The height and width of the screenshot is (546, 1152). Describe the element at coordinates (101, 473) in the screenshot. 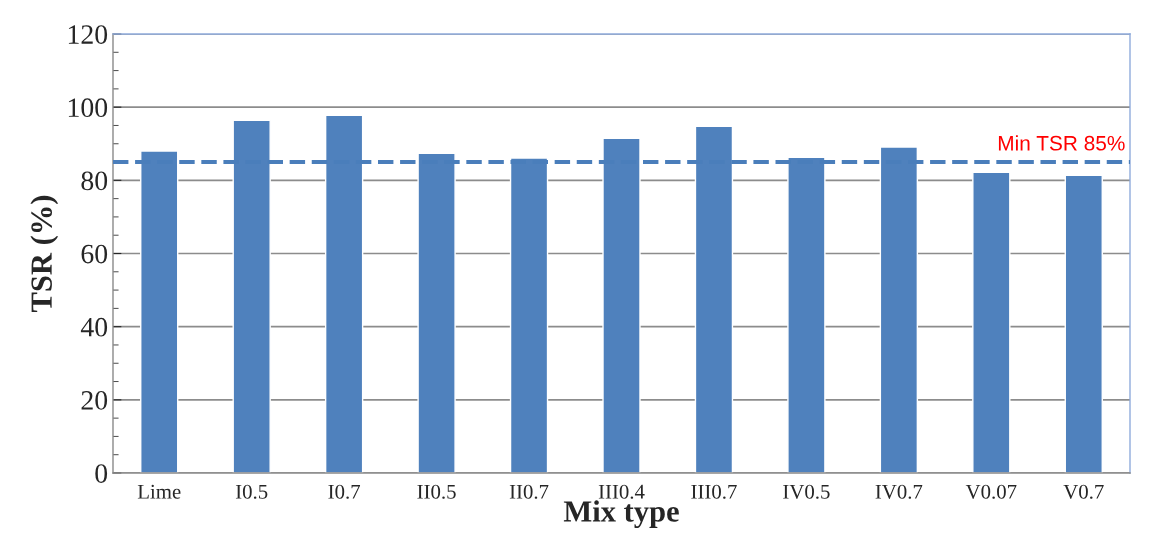

I see `y-tick-label: 0` at that location.